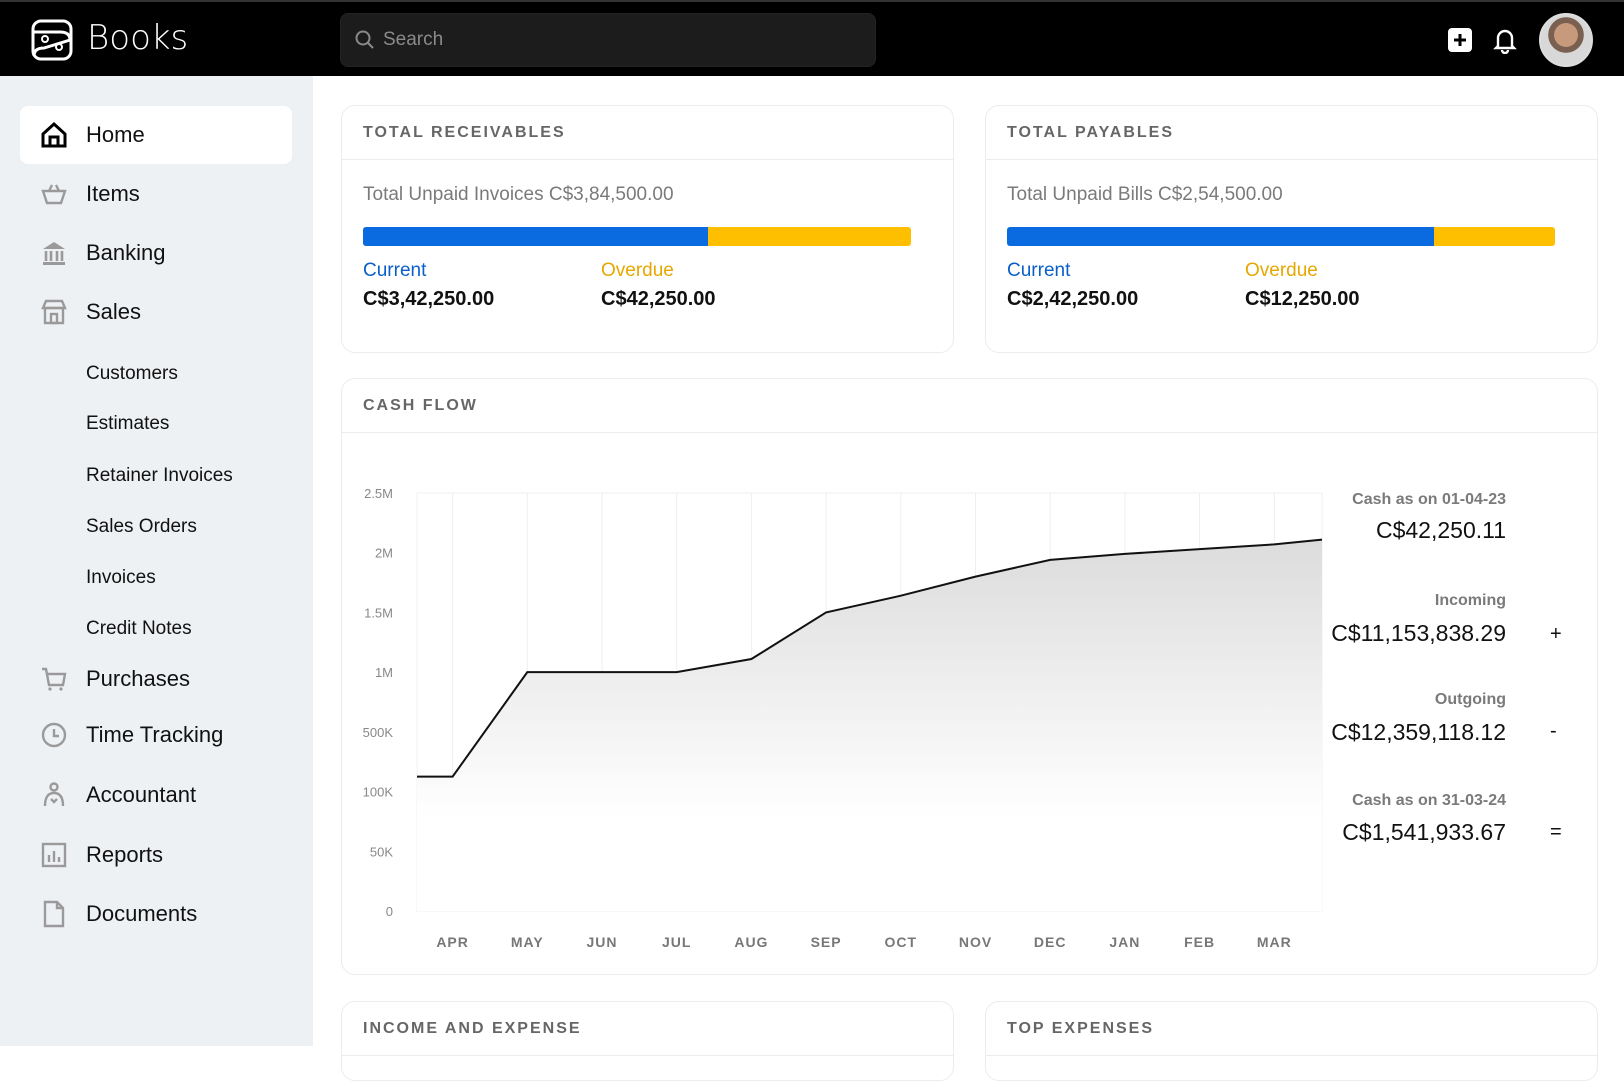  Describe the element at coordinates (1556, 634) in the screenshot. I see `plus-sign: +` at that location.